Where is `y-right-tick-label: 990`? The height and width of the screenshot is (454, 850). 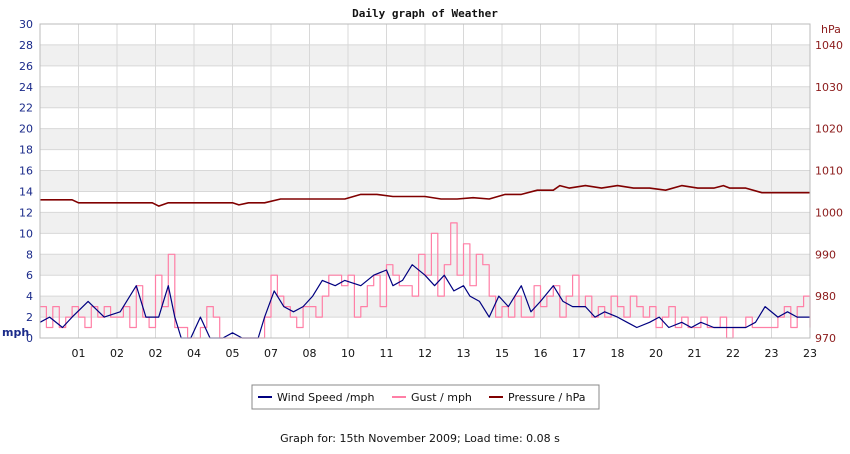 y-right-tick-label: 990 is located at coordinates (825, 254).